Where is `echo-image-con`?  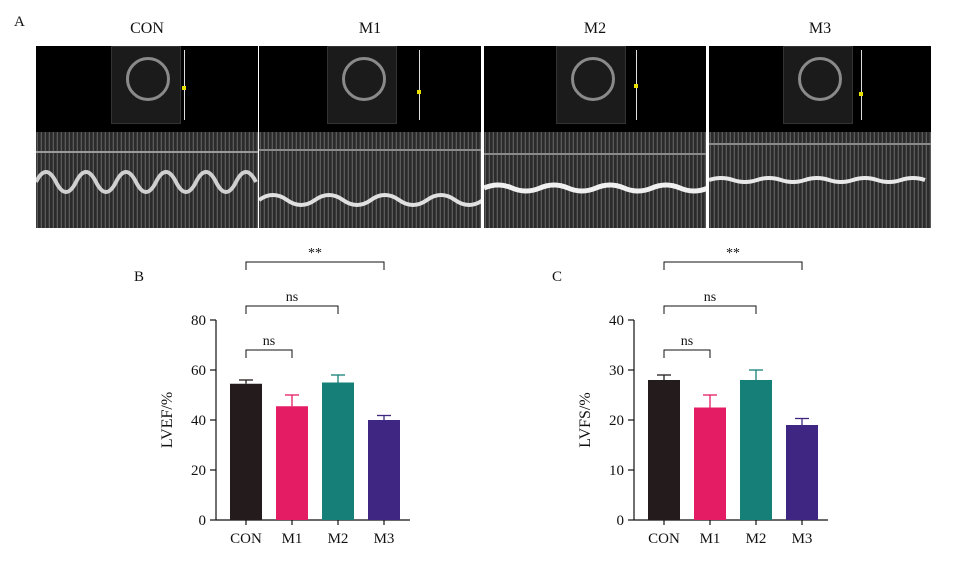
echo-image-con is located at coordinates (147, 137).